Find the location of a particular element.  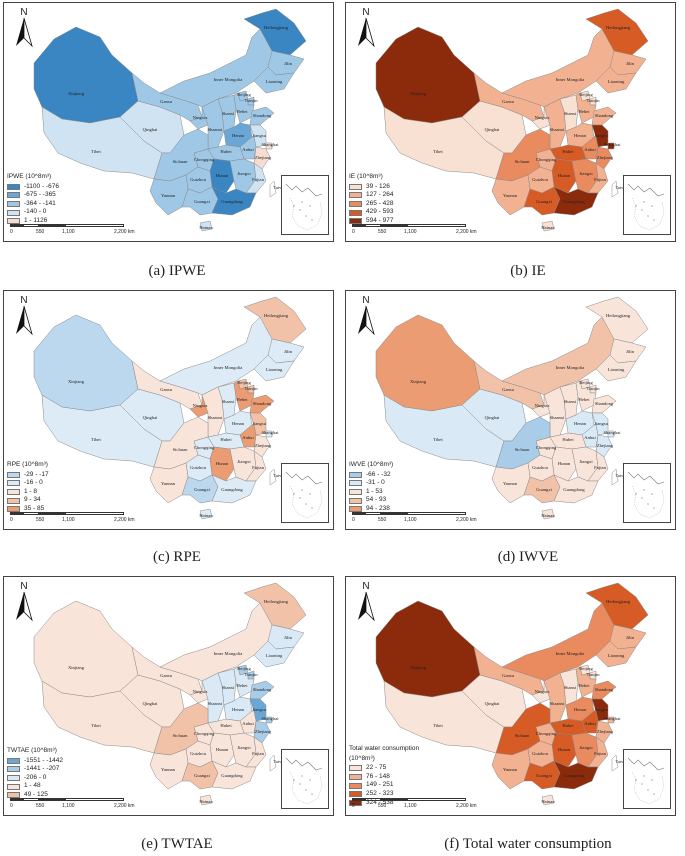

province-label: Taiwan is located at coordinates (280, 761).